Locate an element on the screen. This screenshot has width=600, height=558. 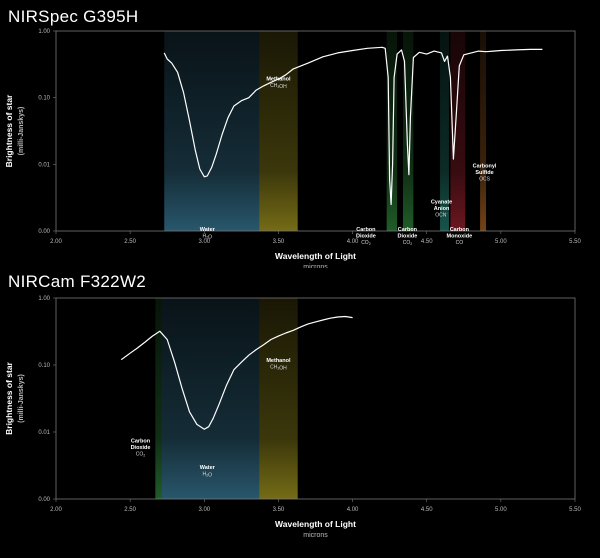
band-label-line: Anion is located at coordinates (442, 209).